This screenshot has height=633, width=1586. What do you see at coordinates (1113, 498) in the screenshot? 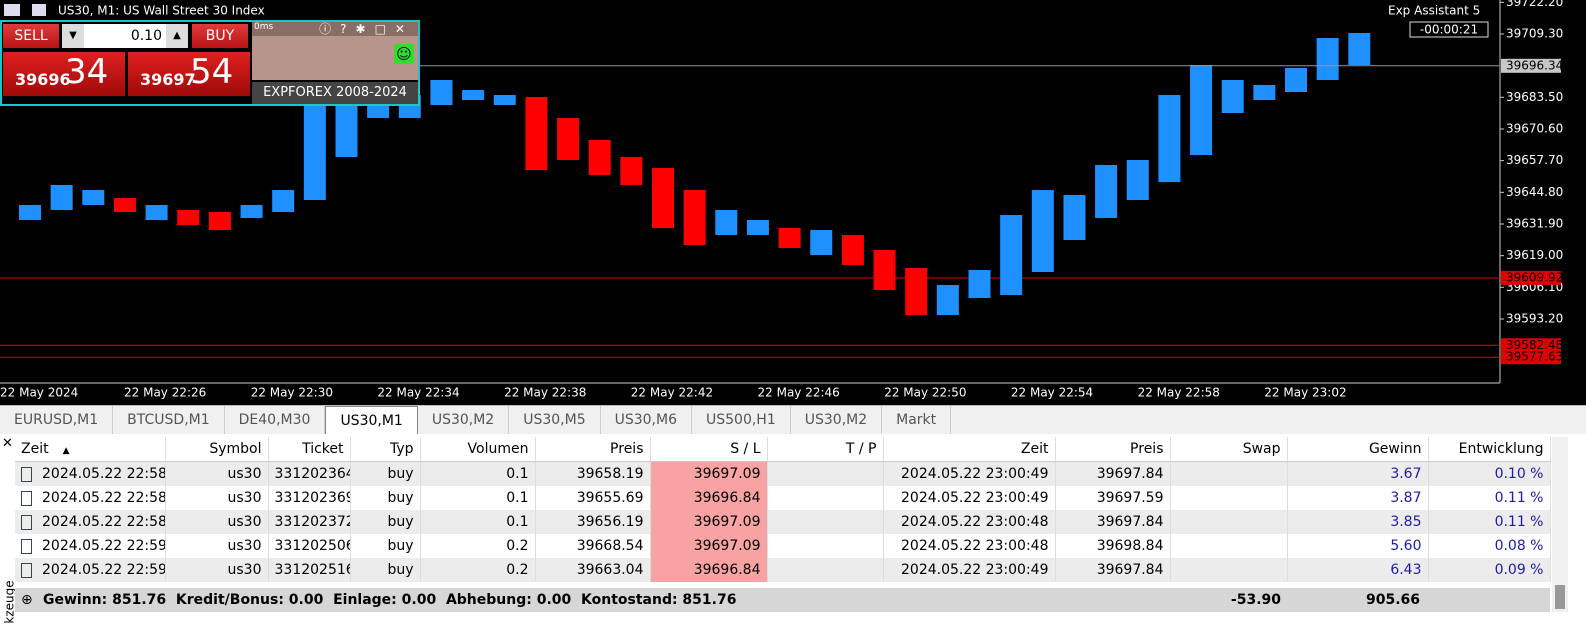
I see `cell: 39697.59` at bounding box center [1113, 498].